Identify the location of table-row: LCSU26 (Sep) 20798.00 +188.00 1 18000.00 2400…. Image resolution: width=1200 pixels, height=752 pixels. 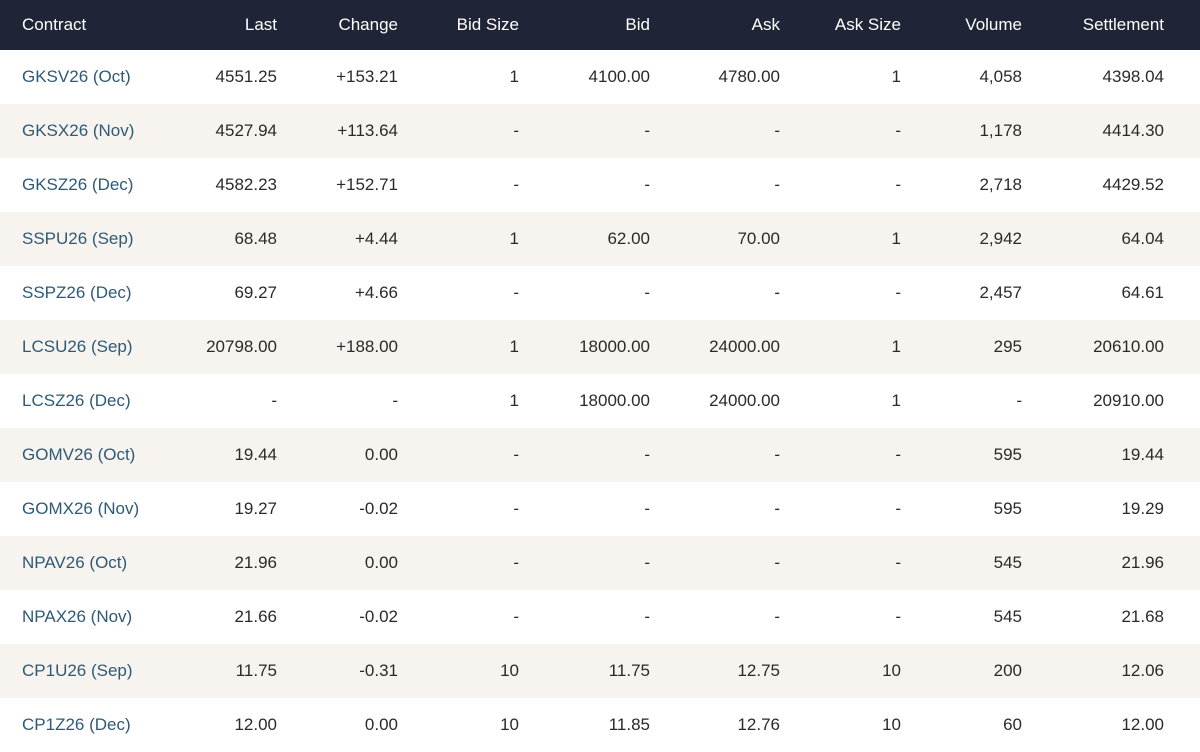
(600, 347).